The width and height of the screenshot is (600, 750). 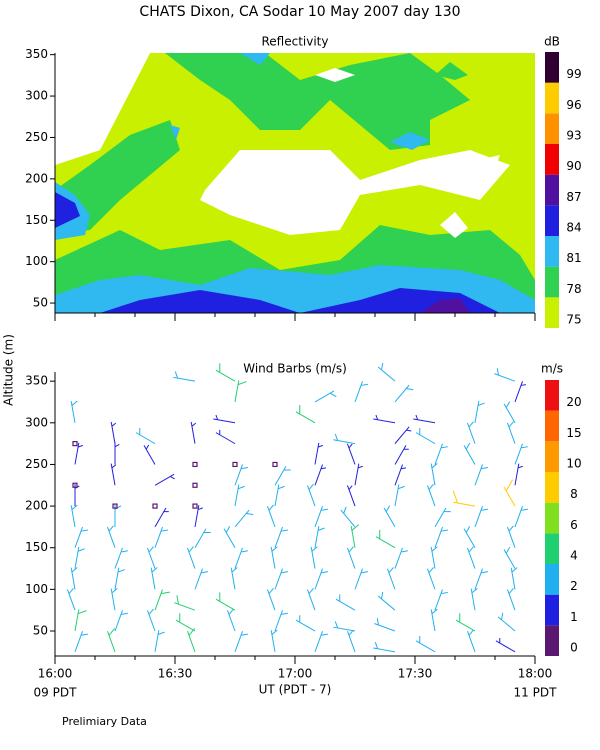 I want to click on x-tick-label: 17:30, so click(x=415, y=674).